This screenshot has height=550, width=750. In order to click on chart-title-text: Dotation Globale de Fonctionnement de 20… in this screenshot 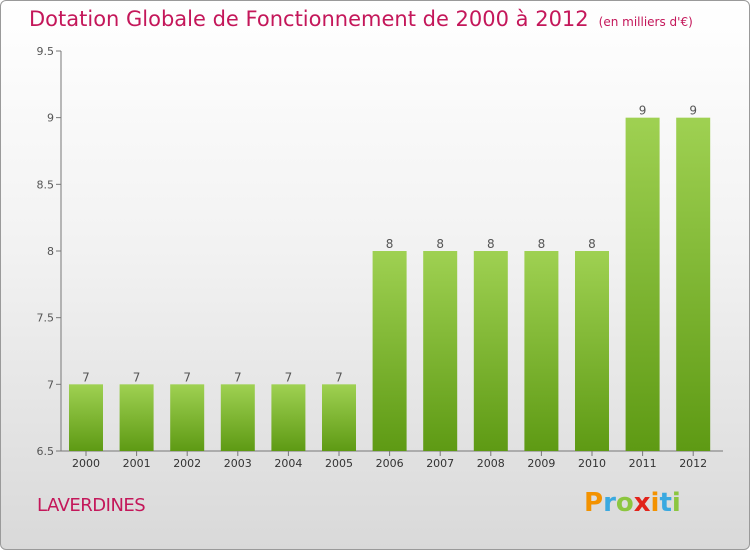, I will do `click(309, 19)`.